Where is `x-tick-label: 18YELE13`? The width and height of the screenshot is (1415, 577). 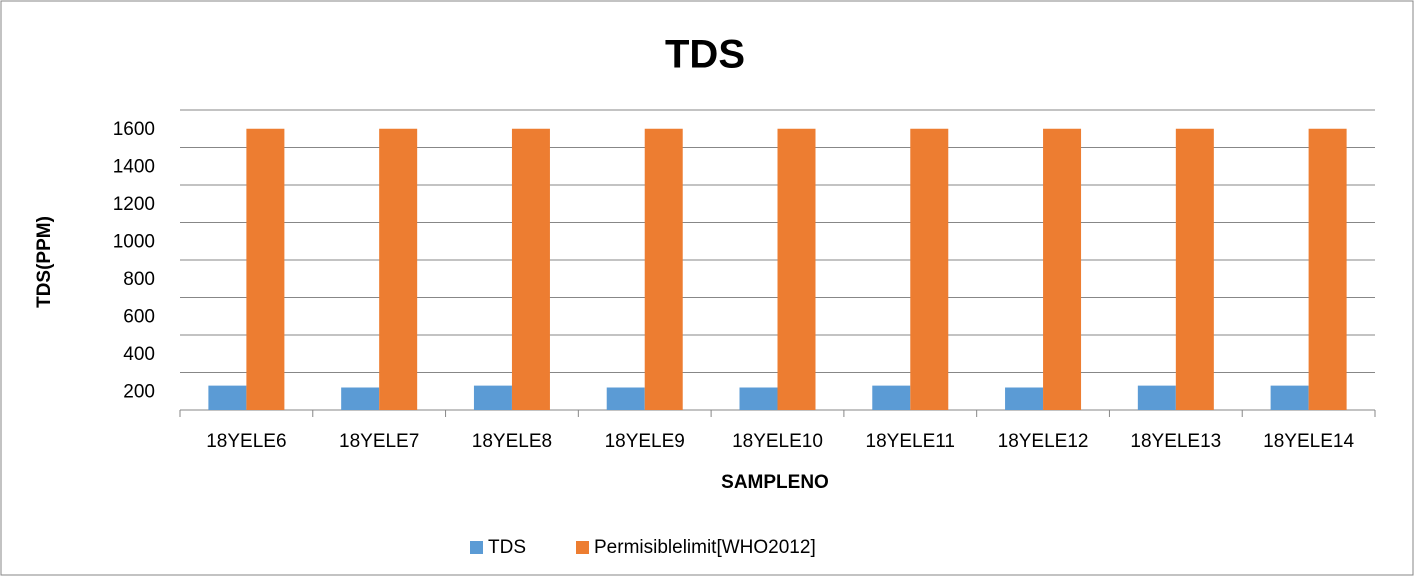 x-tick-label: 18YELE13 is located at coordinates (1175, 441).